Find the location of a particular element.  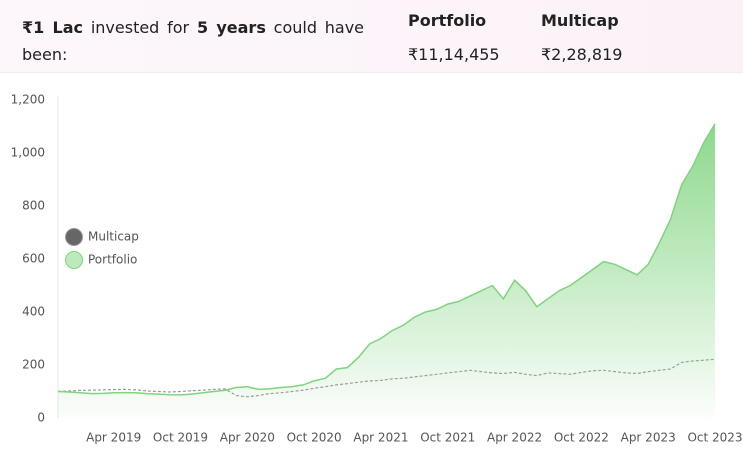

y-tick-label: 200 is located at coordinates (33, 365).